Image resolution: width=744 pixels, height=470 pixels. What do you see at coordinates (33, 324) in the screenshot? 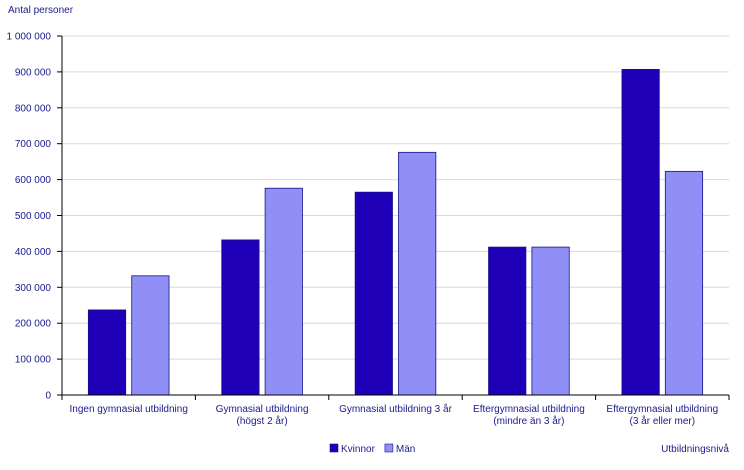
I see `y-tick-label: 200 000` at bounding box center [33, 324].